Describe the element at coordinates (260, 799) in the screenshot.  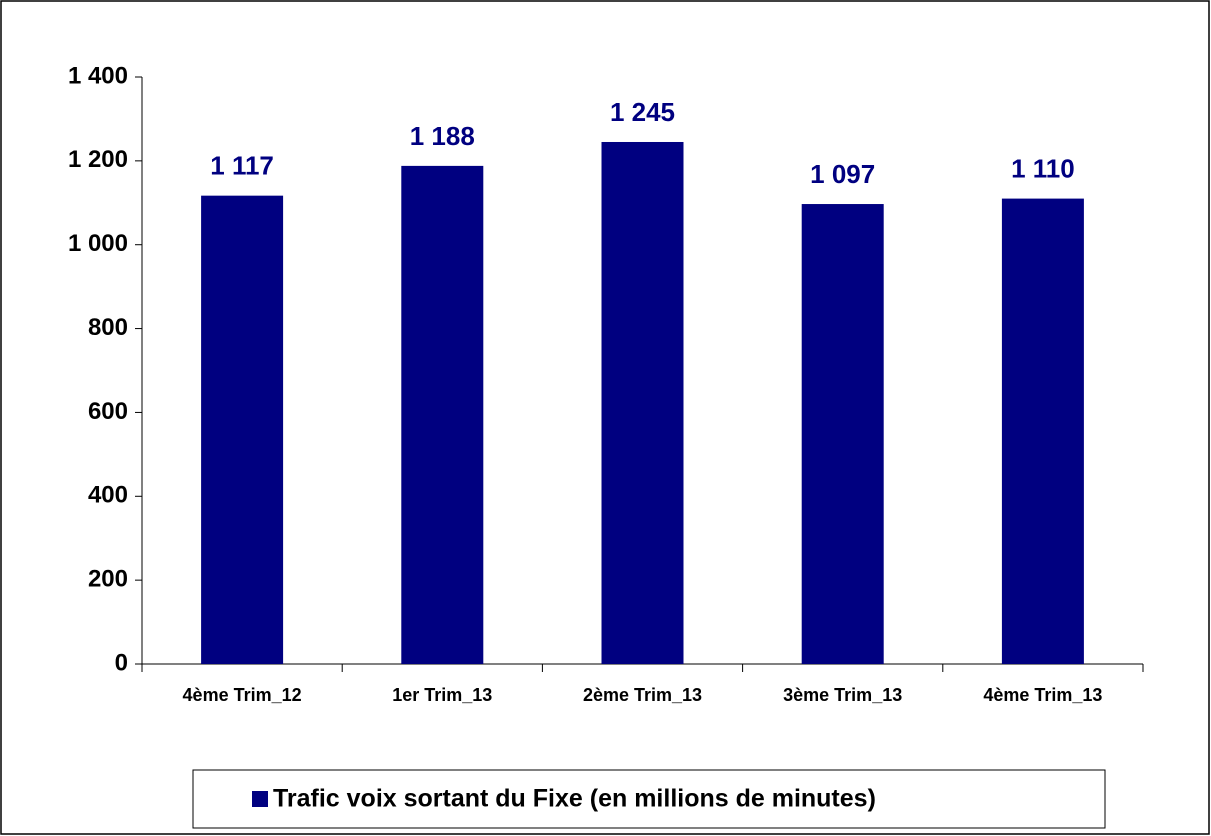
I see `legend-swatch` at that location.